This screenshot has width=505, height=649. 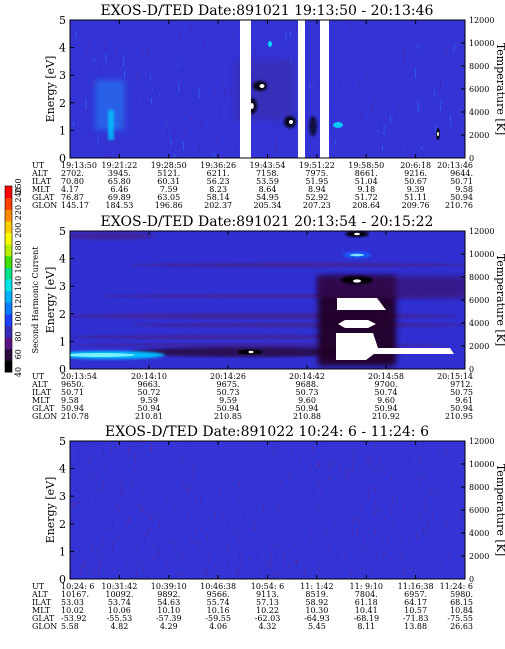 What do you see at coordinates (62, 579) in the screenshot?
I see `y-tick-label: 0` at bounding box center [62, 579].